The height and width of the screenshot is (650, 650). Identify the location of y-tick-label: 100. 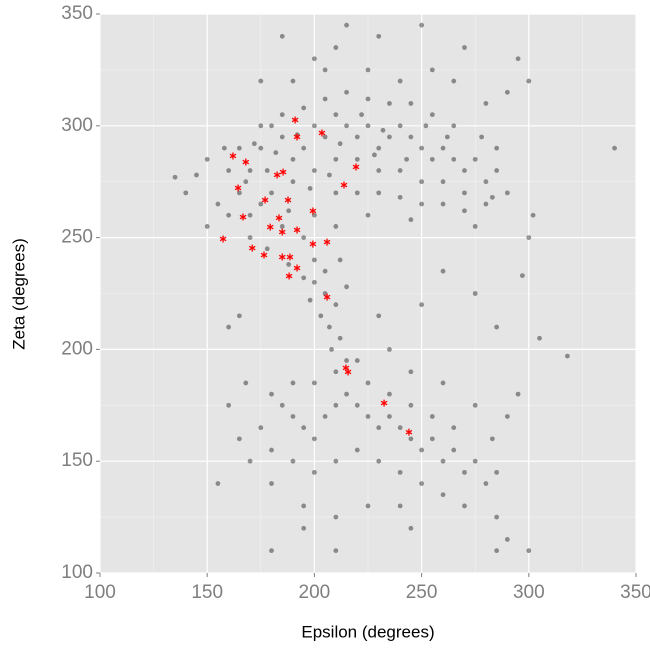
(77, 572).